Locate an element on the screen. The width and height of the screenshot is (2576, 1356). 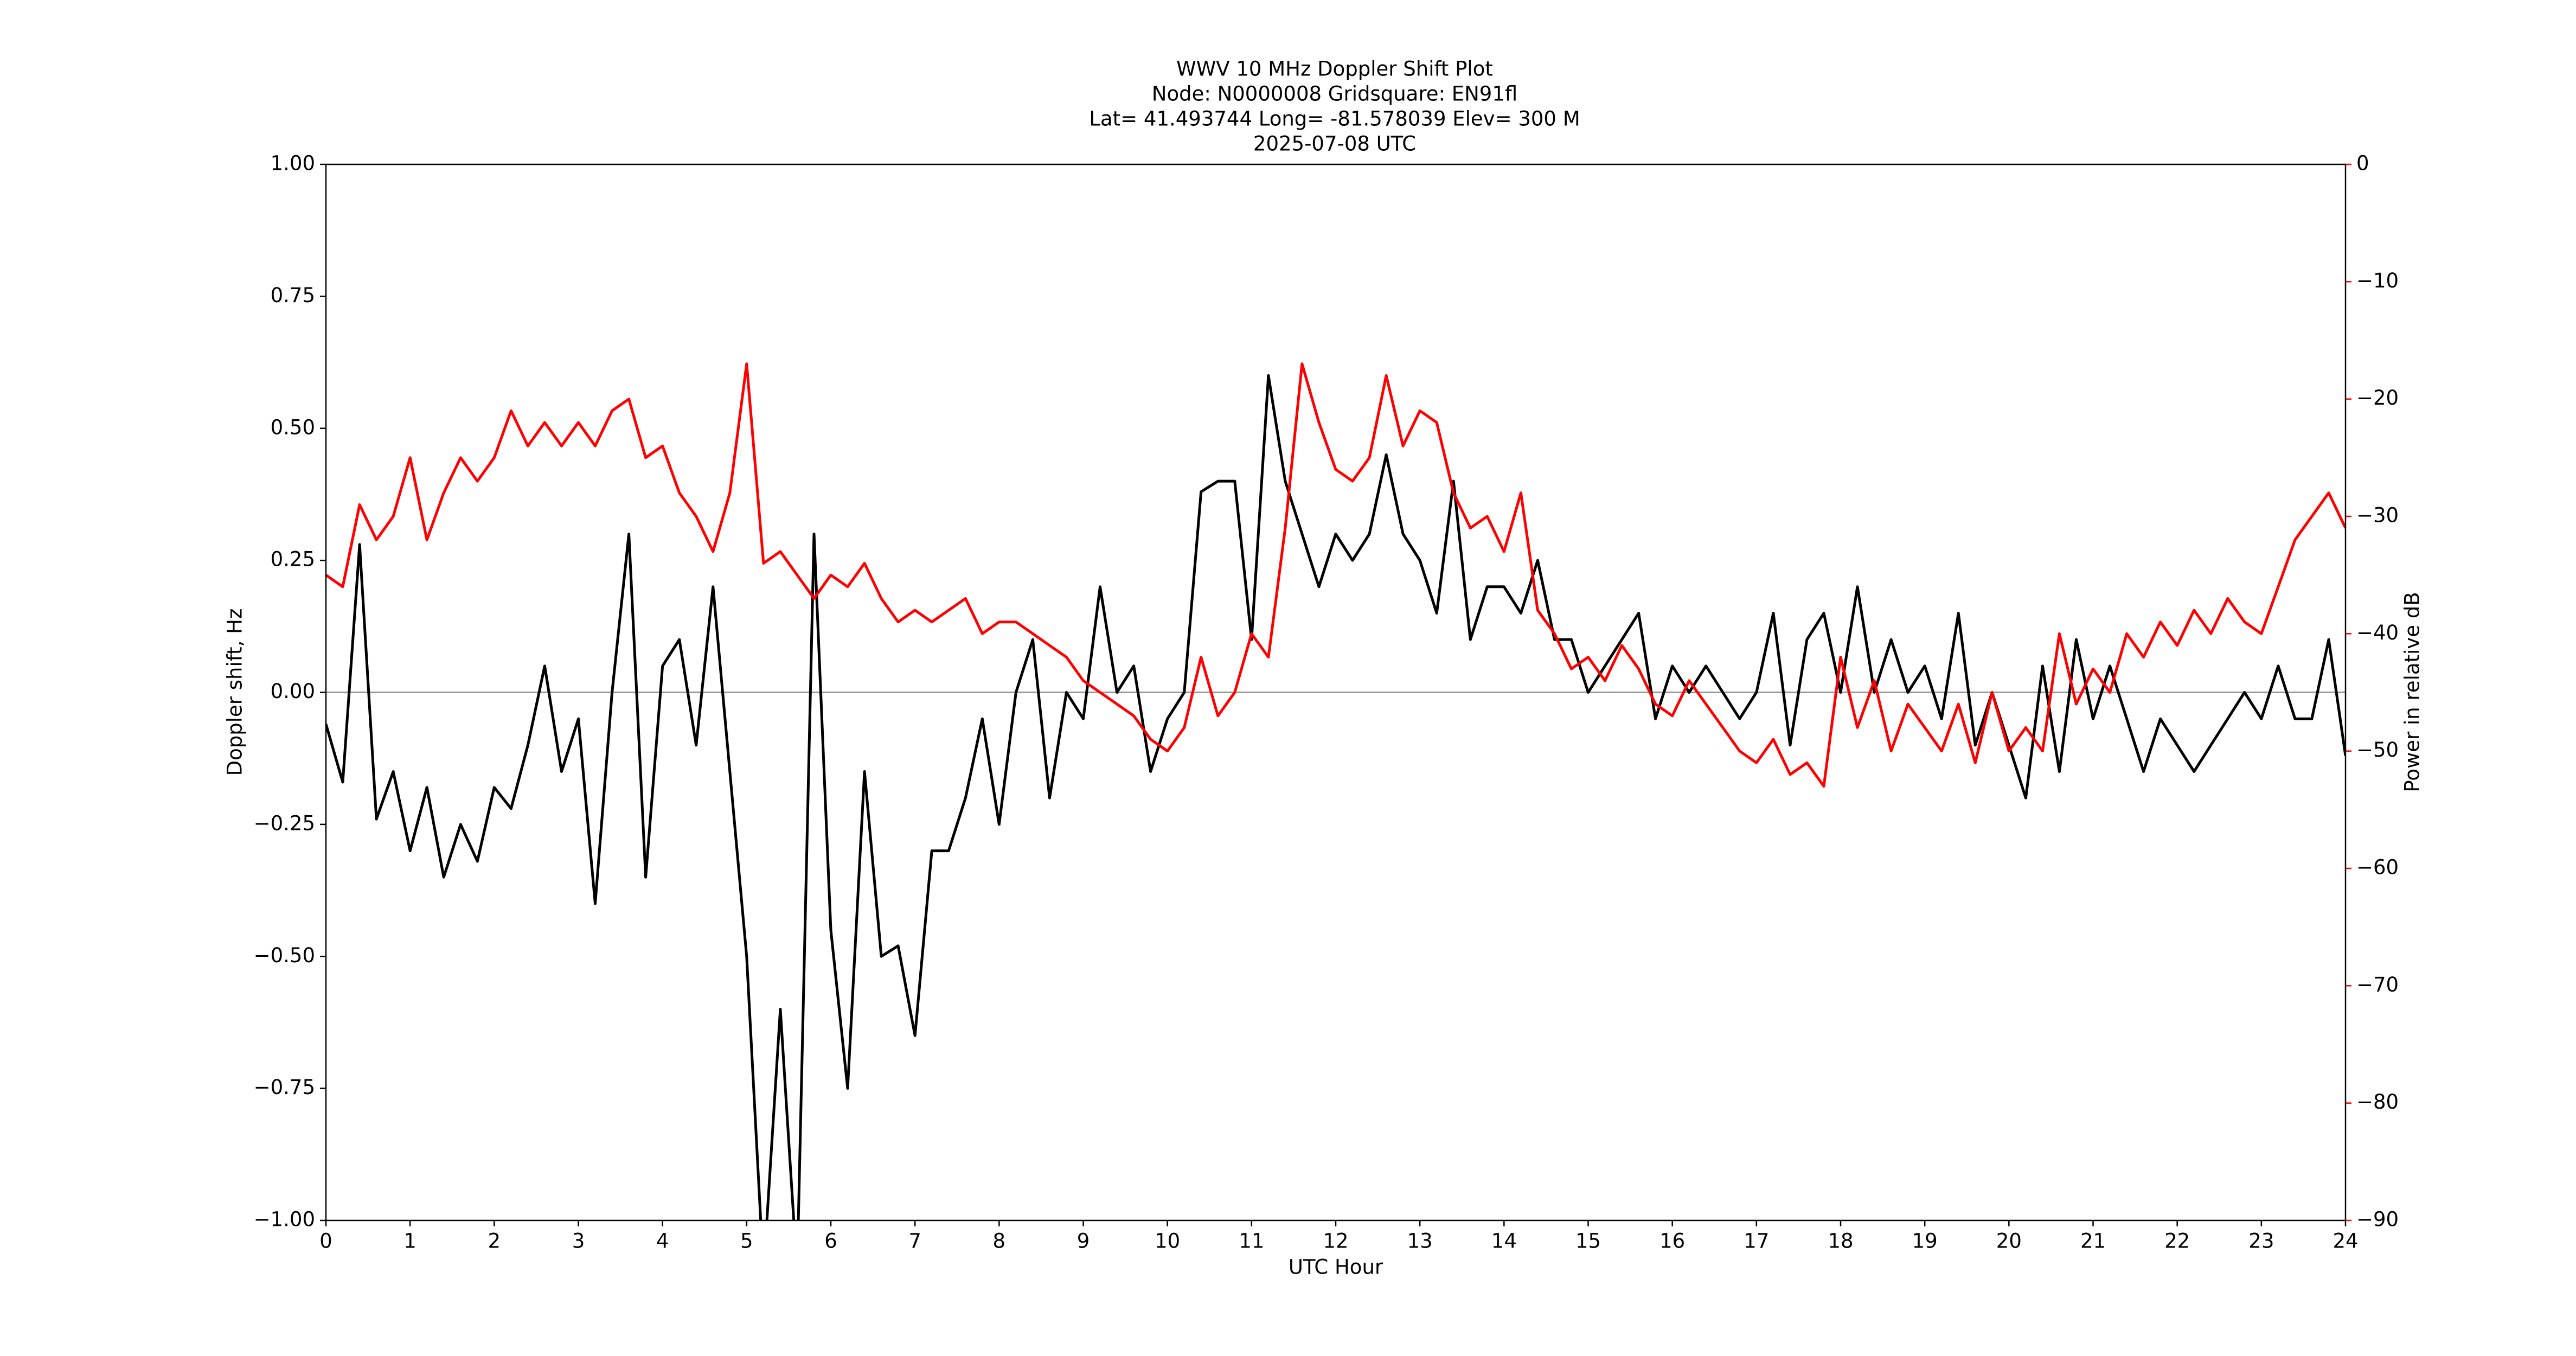
x-tick-label: 24 is located at coordinates (2345, 1241).